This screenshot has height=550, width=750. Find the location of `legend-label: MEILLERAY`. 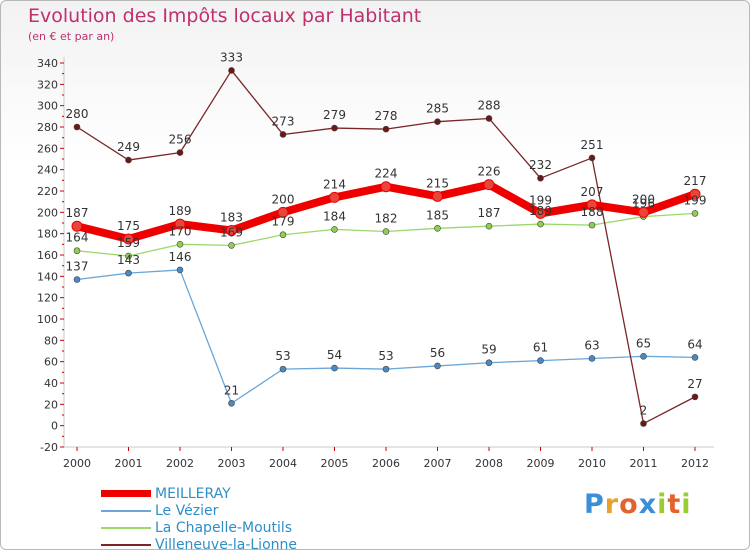

legend-label: MEILLERAY is located at coordinates (193, 493).